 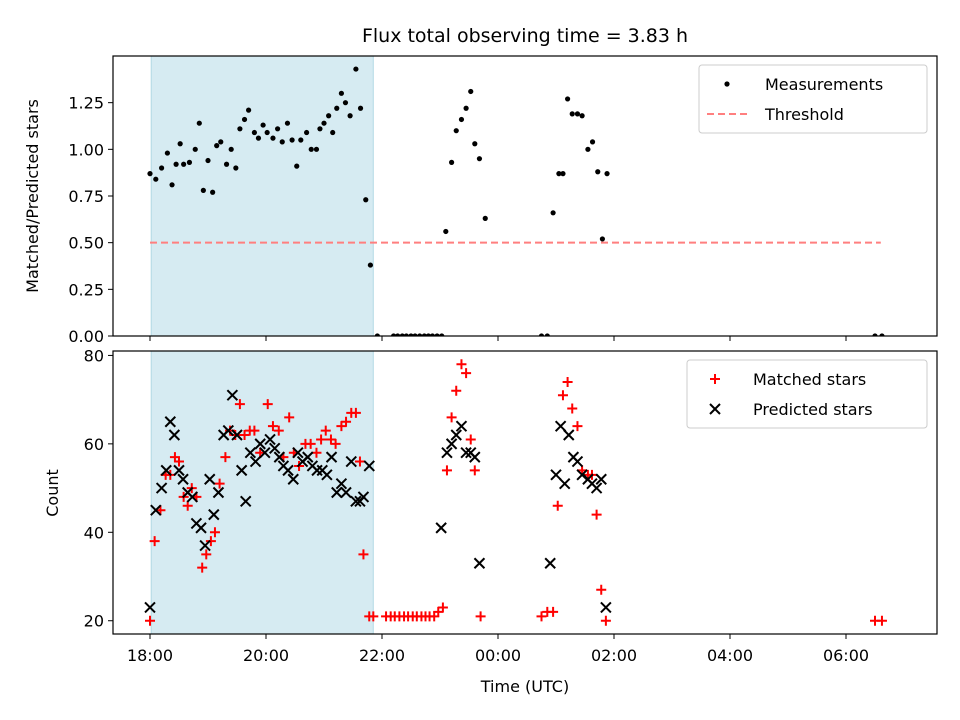 What do you see at coordinates (525, 36) in the screenshot?
I see `chart-title: Flux total observing time = 3.83 h` at bounding box center [525, 36].